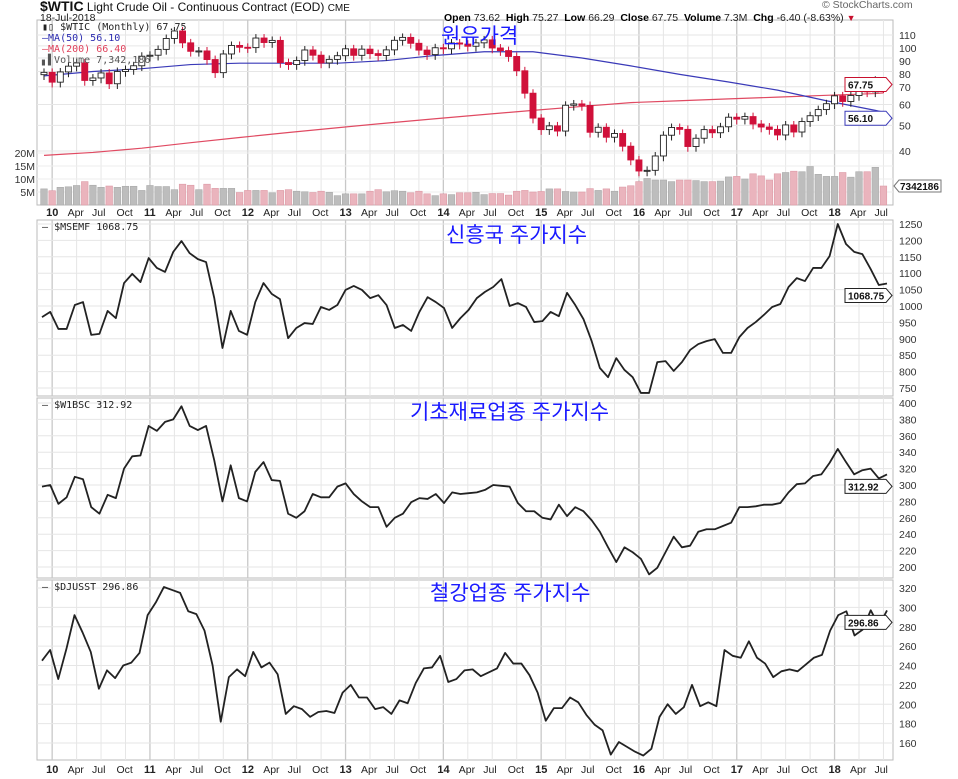 This screenshot has height=779, width=958. I want to click on legend-w1bsc: — $W1BSC 312.92, so click(87, 405).